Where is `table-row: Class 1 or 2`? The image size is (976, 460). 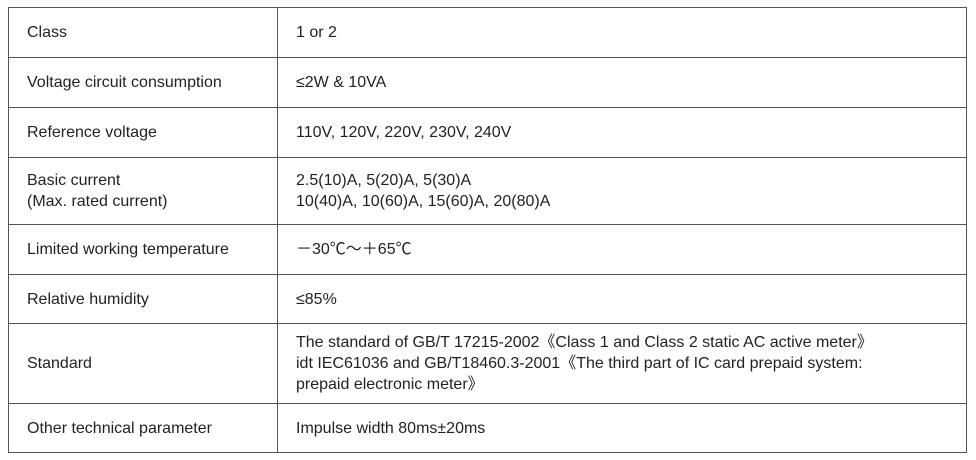
table-row: Class 1 or 2 is located at coordinates (487, 32).